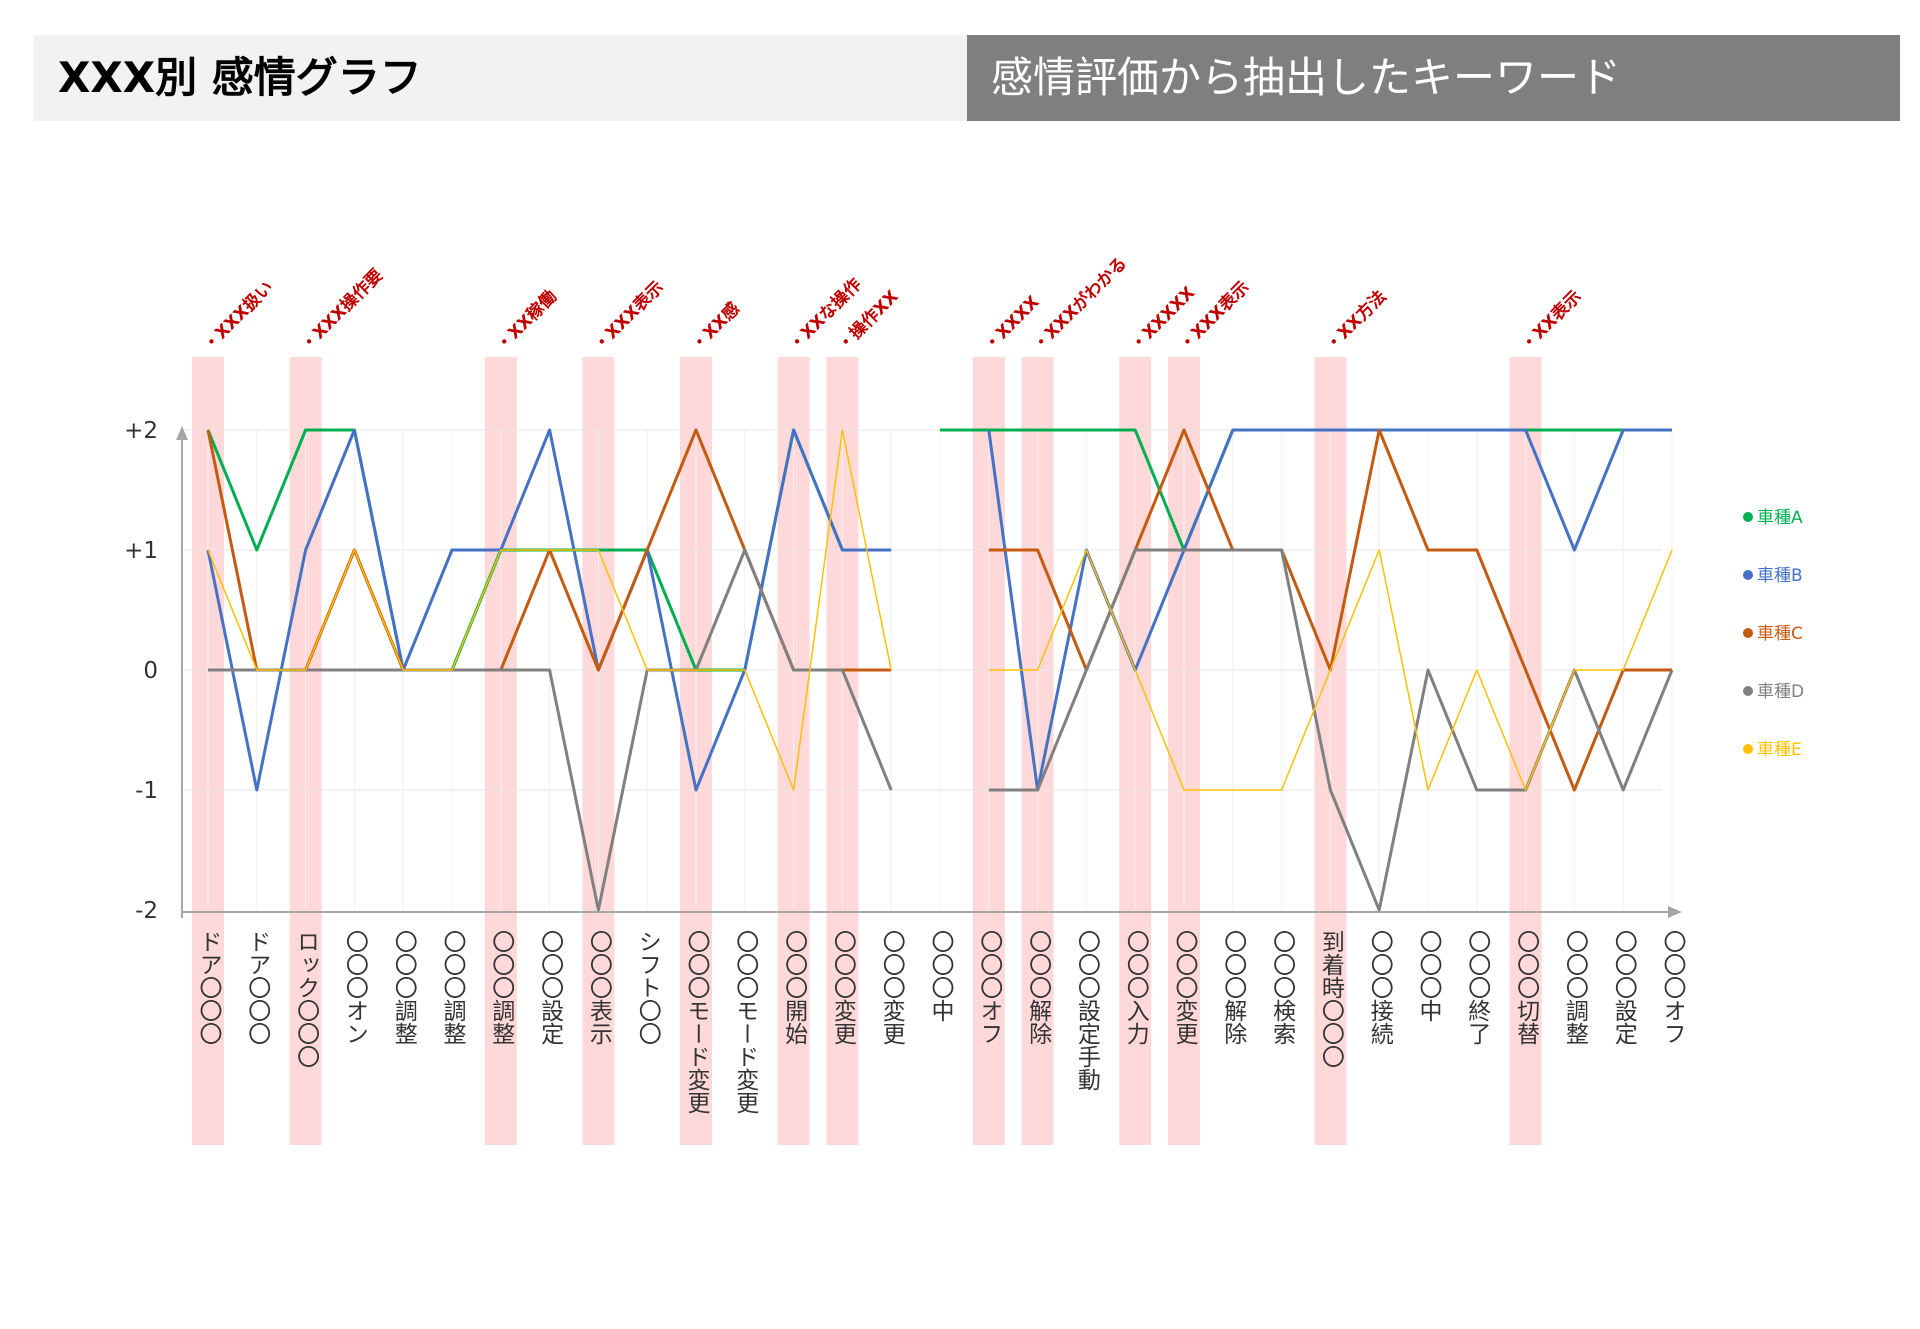  What do you see at coordinates (1079, 304) in the screenshot?
I see `keyword-label: ・XXXがわかる` at bounding box center [1079, 304].